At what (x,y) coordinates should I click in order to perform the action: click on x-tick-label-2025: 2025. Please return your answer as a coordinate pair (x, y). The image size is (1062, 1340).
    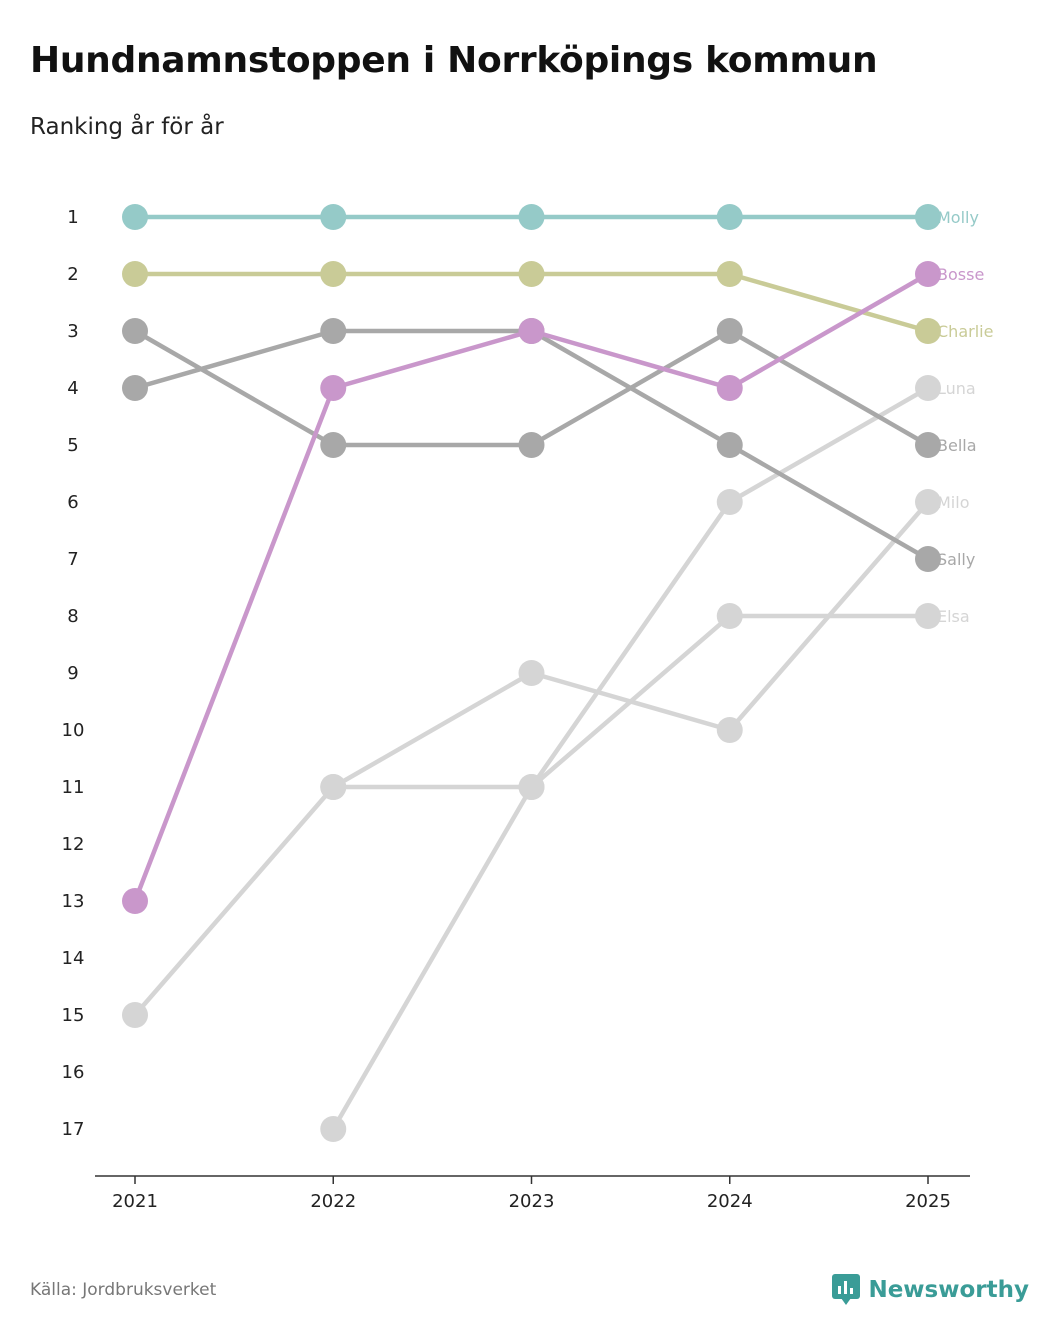
    Looking at the image, I should click on (928, 1201).